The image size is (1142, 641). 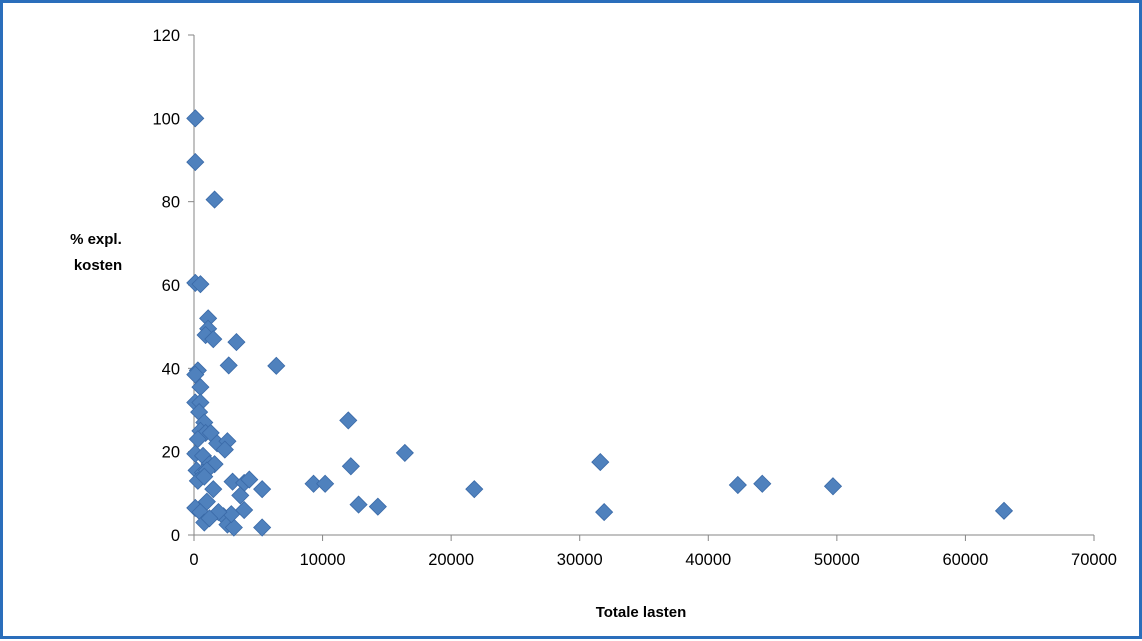 What do you see at coordinates (98, 252) in the screenshot?
I see `y-axis-title: % expl. kosten` at bounding box center [98, 252].